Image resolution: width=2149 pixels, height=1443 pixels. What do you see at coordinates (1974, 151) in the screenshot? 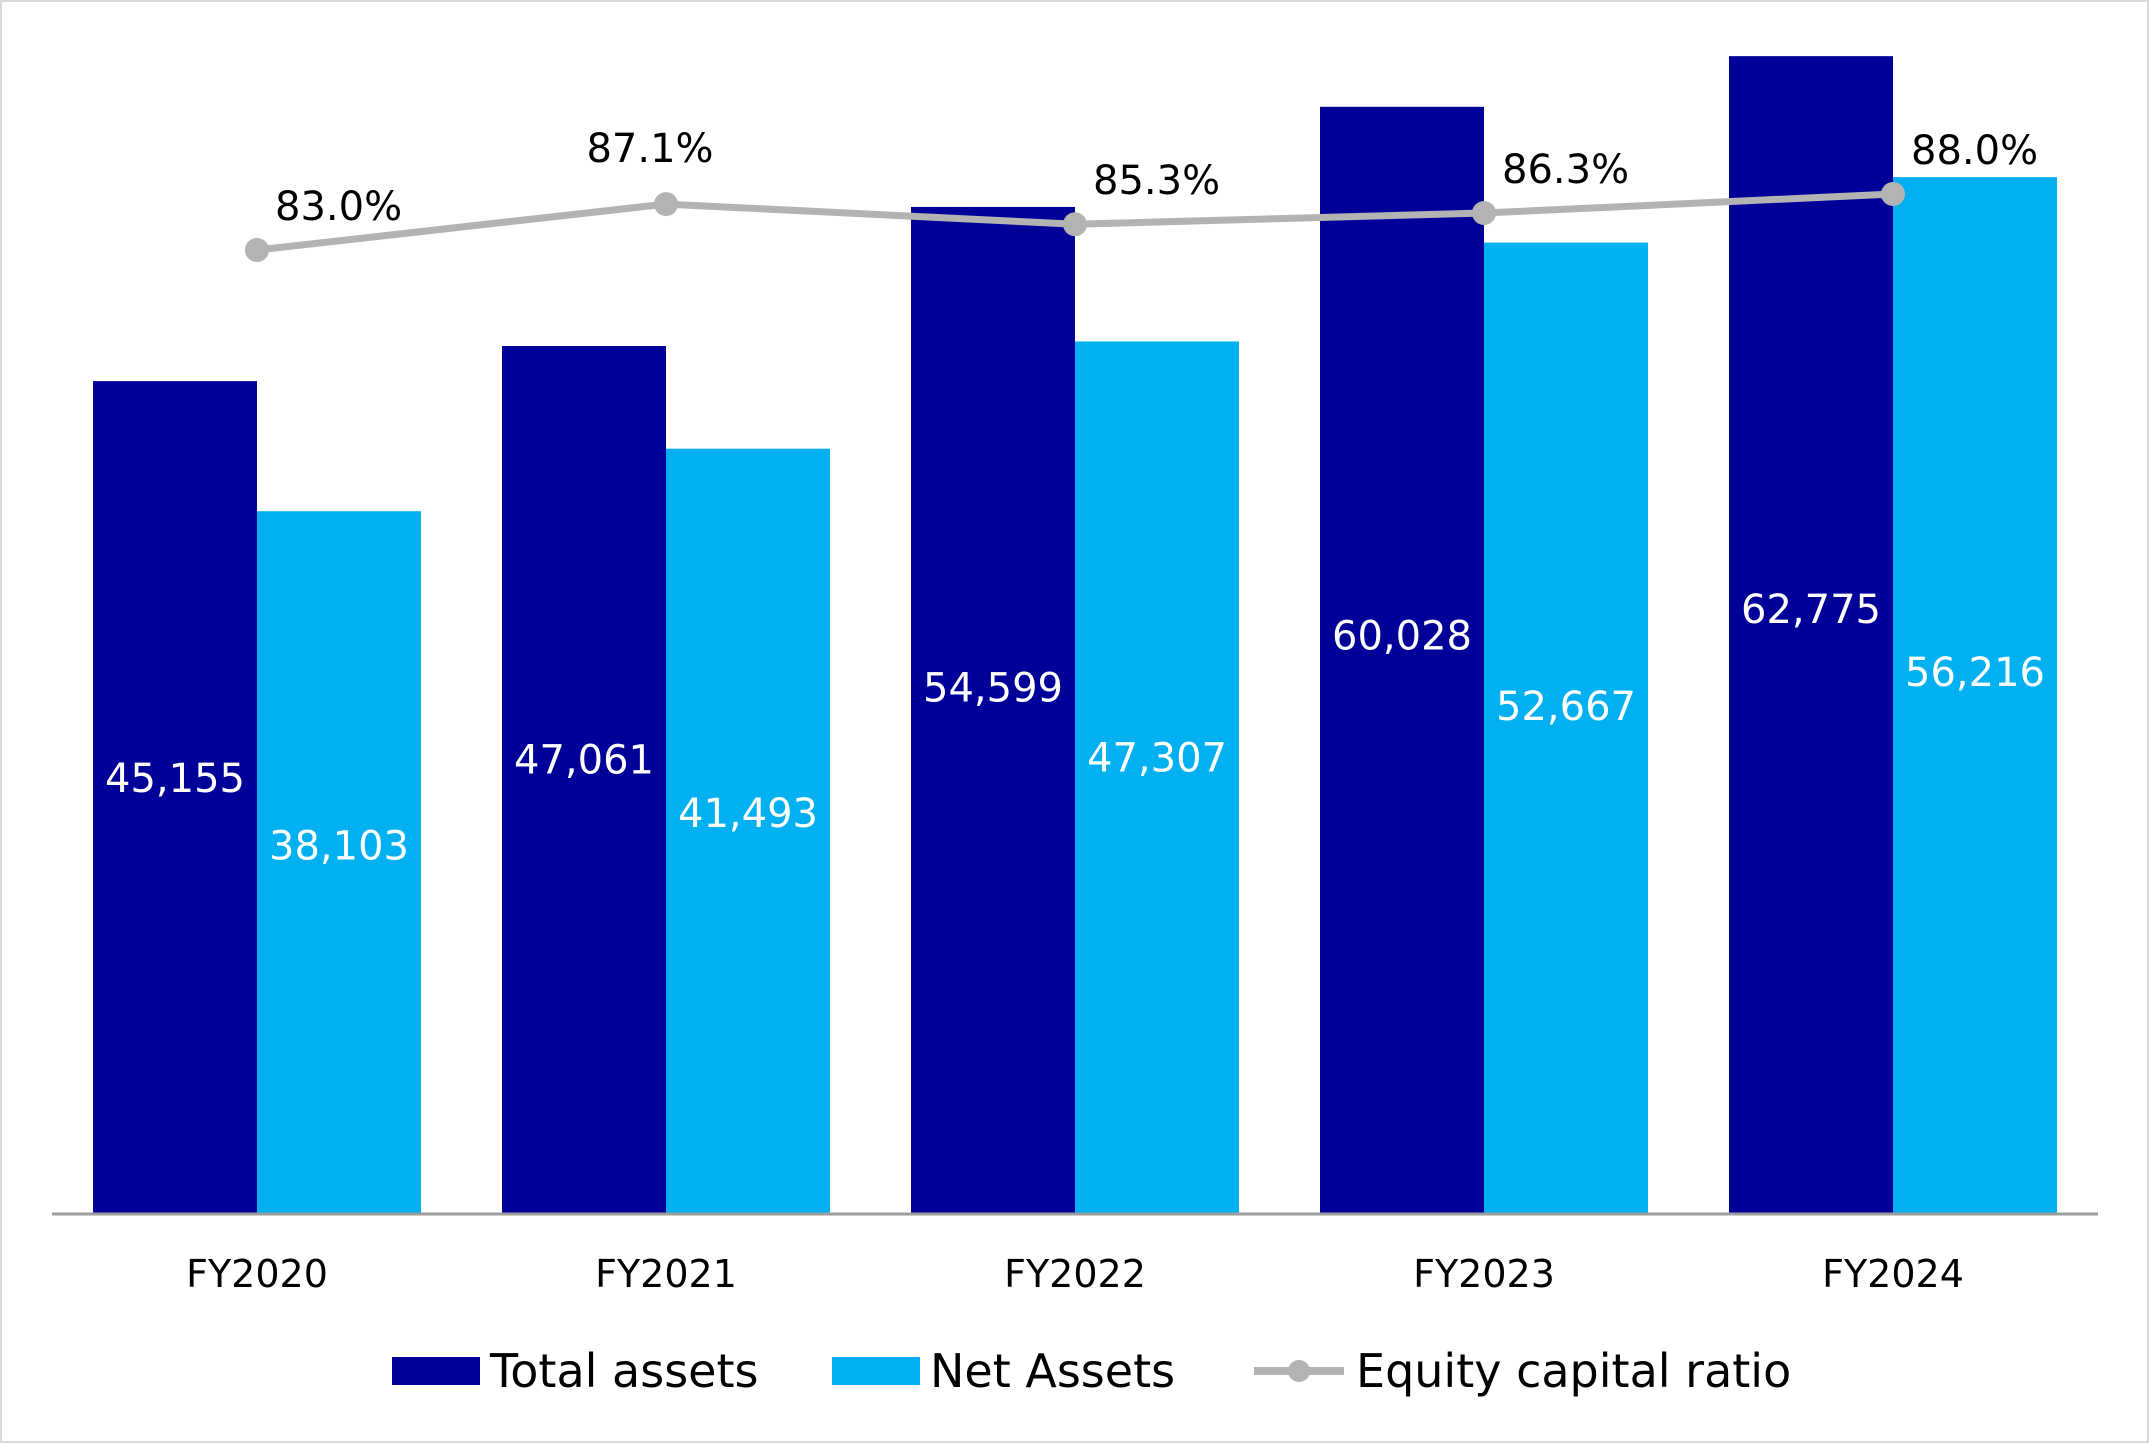
I see `equity-ratio-label-fy2024: 88.0%` at bounding box center [1974, 151].